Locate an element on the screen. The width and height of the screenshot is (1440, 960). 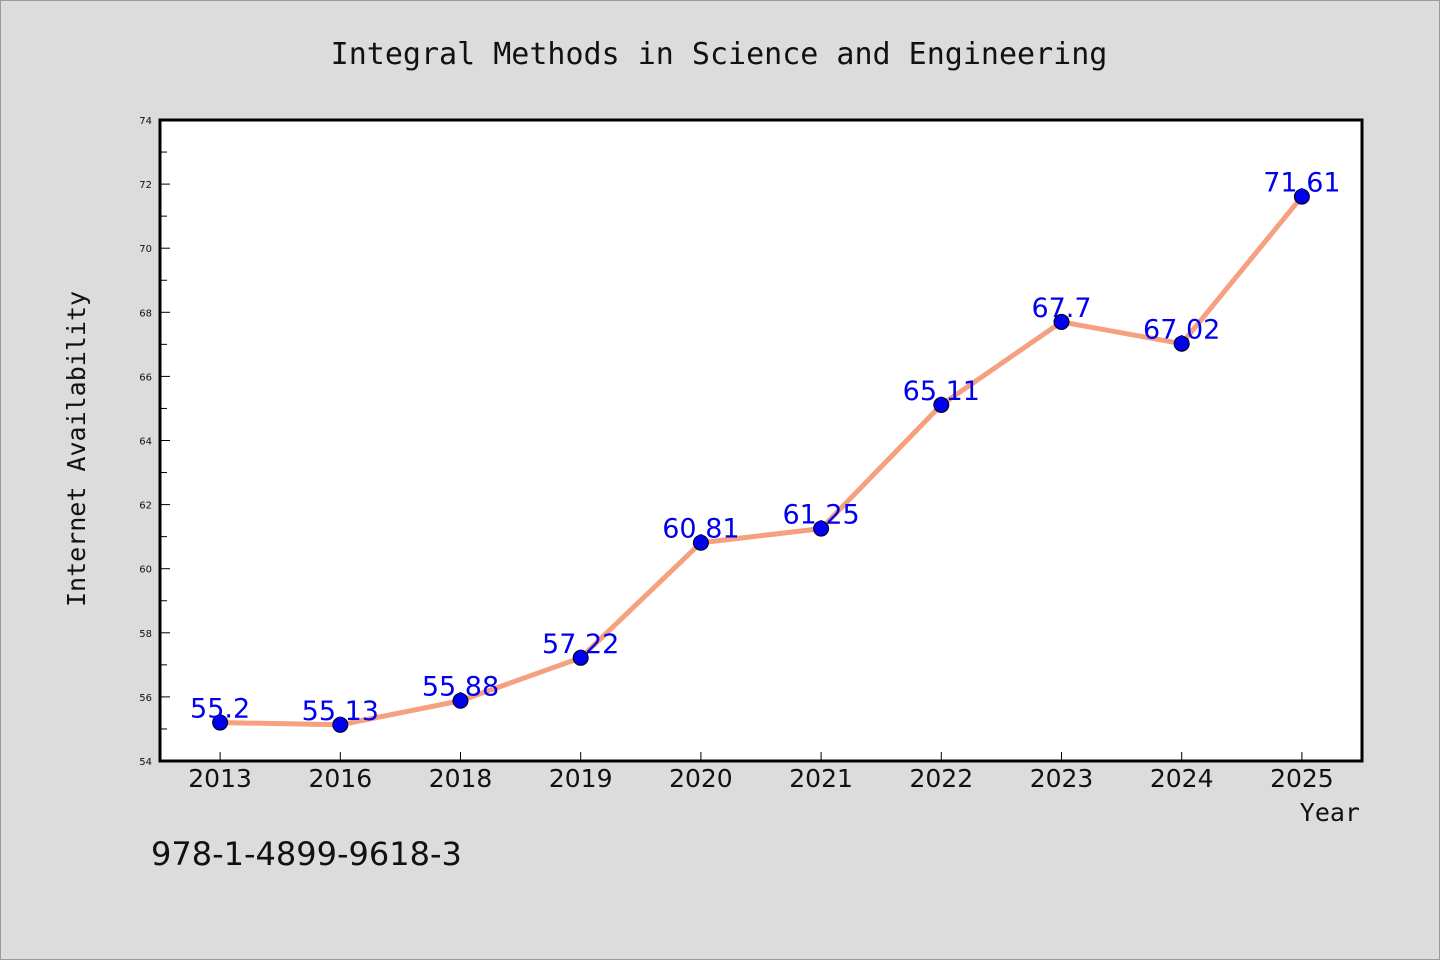
data-point-2013 is located at coordinates (220, 722).